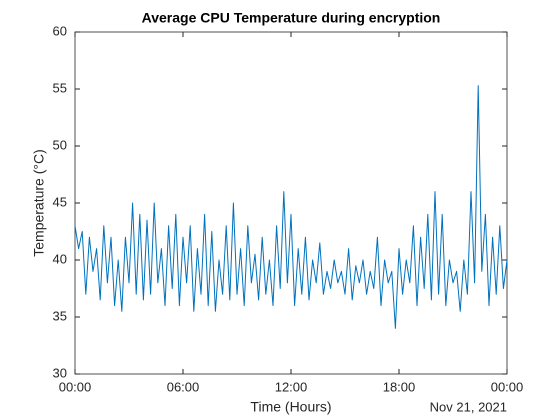 The height and width of the screenshot is (420, 560). Describe the element at coordinates (39, 203) in the screenshot. I see `y-axis-label: Temperature (°C)` at that location.